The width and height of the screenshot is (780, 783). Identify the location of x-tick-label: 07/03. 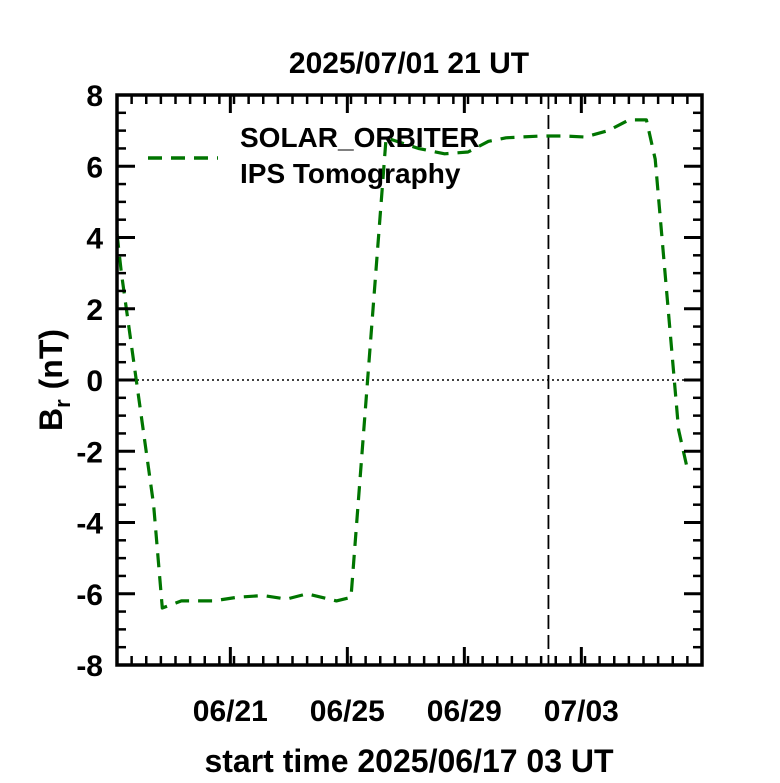
(581, 711).